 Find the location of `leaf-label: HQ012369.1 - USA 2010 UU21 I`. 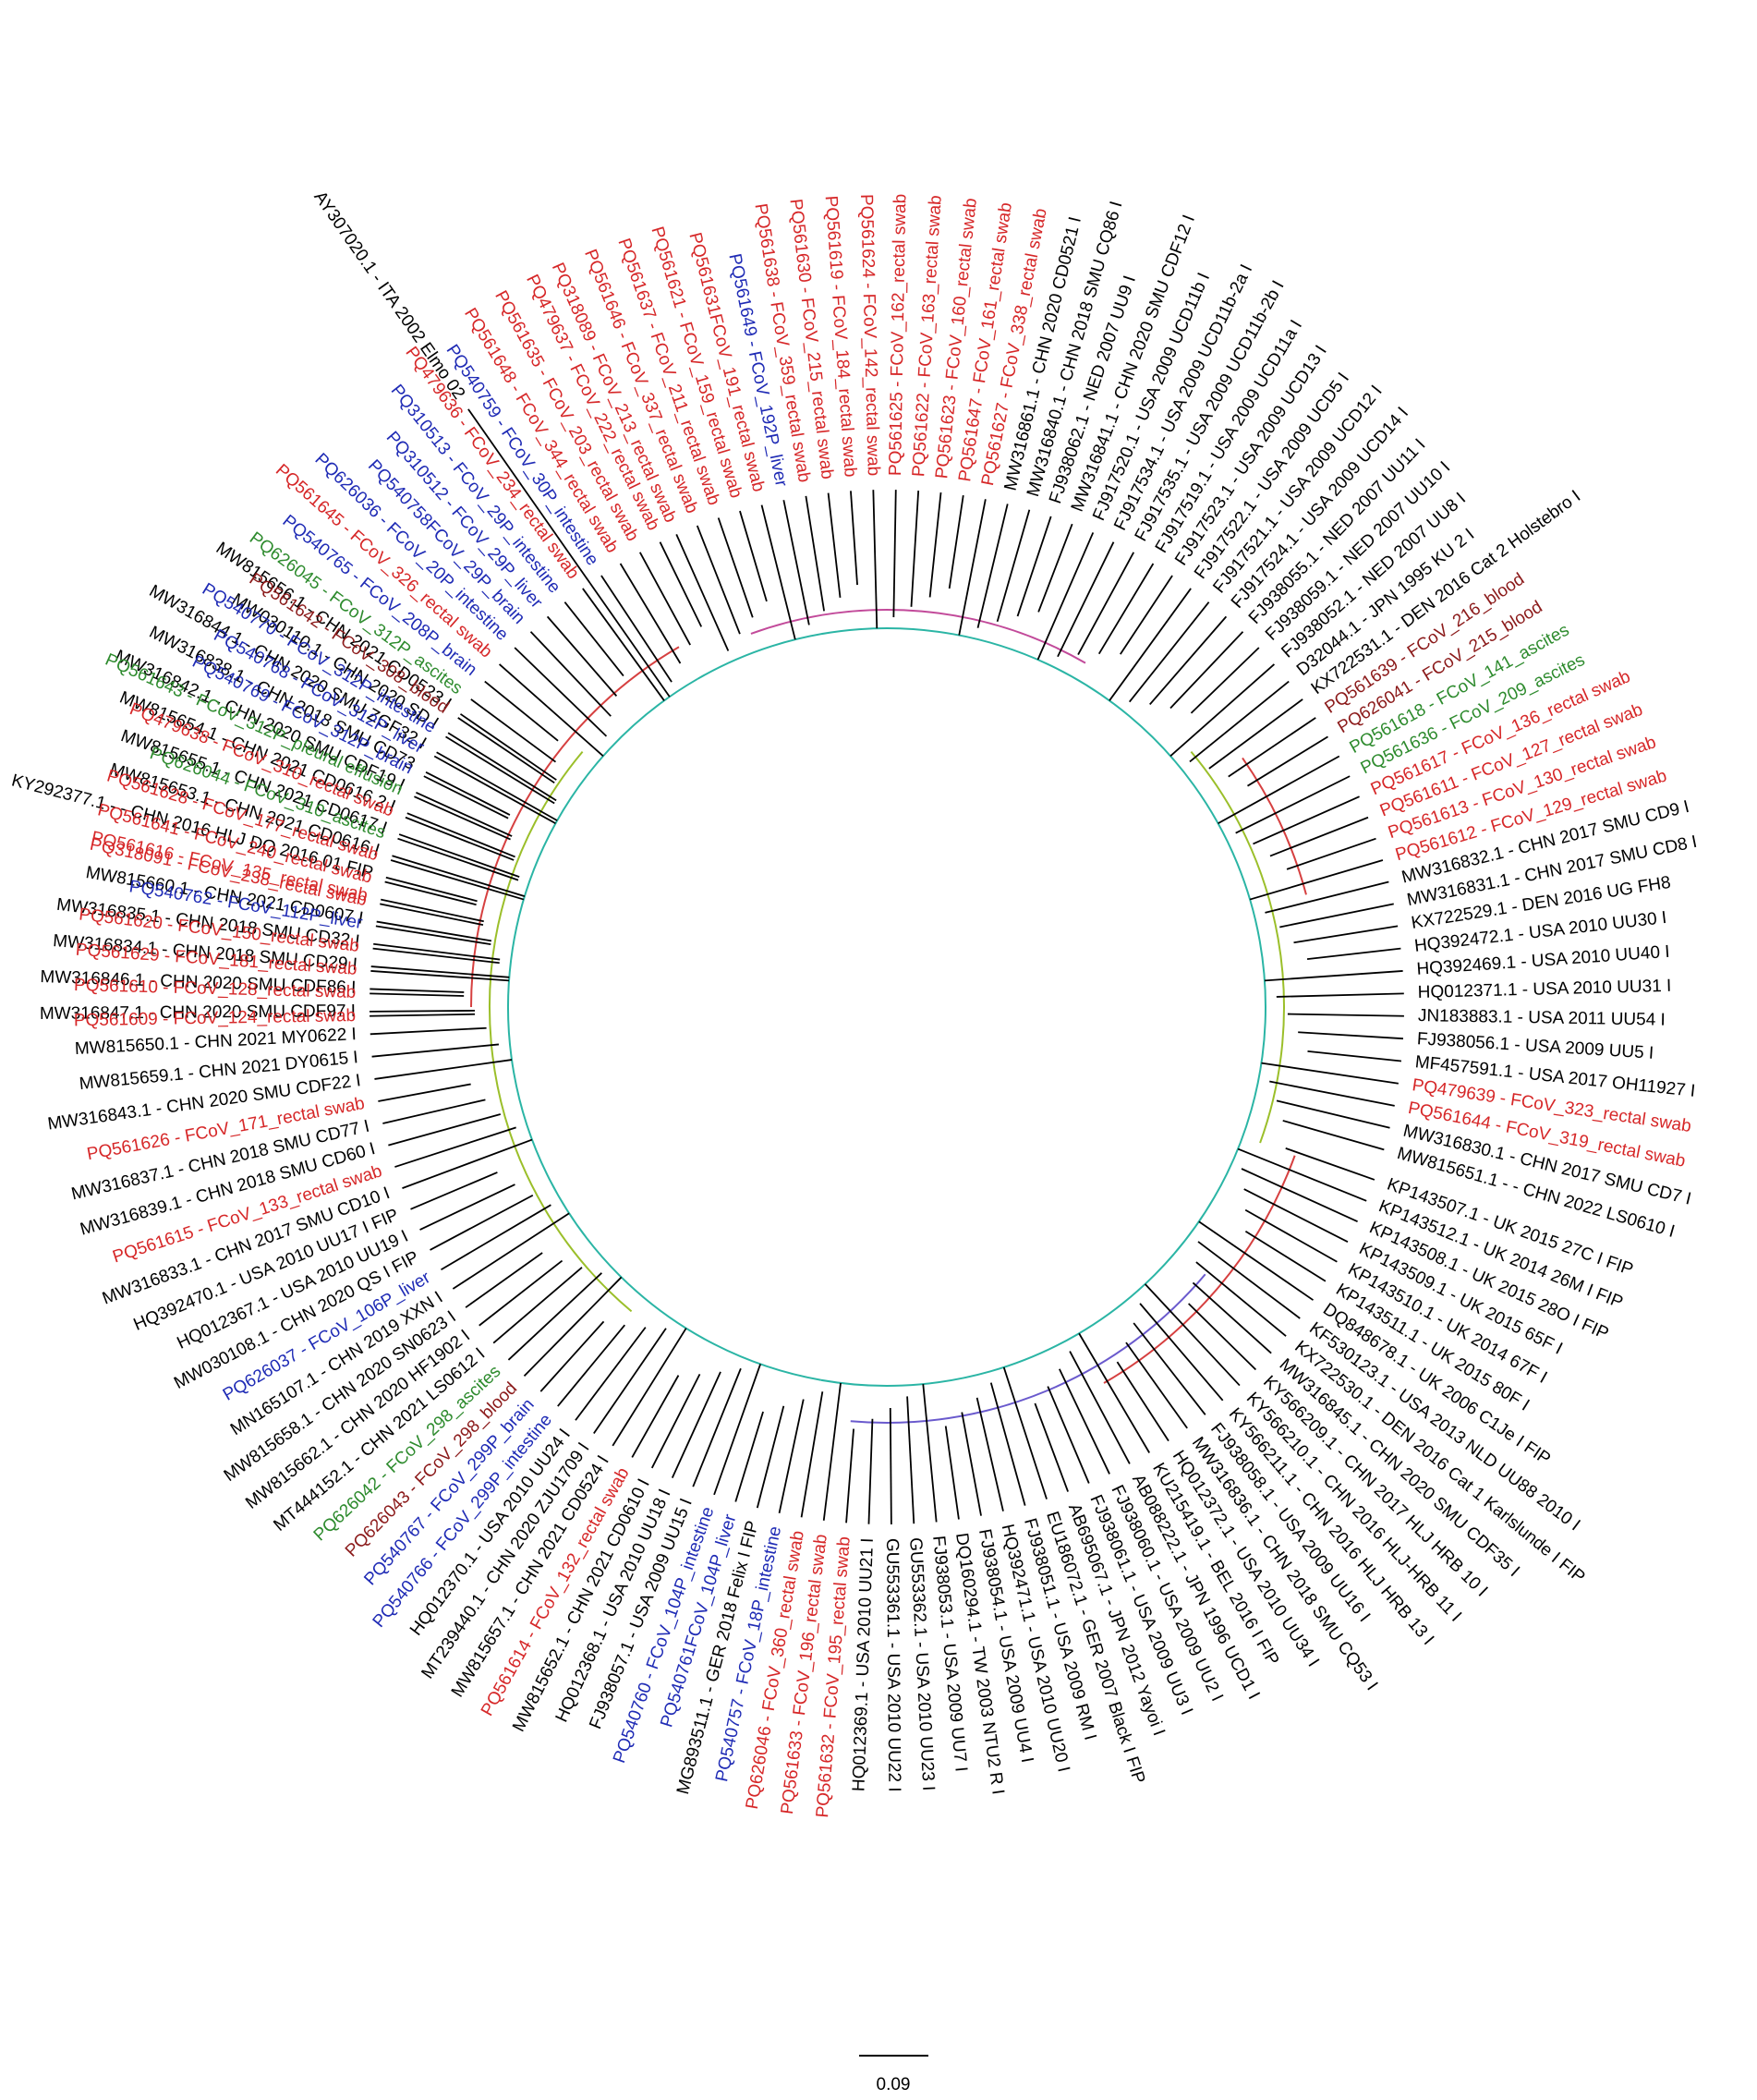

leaf-label: HQ012369.1 - USA 2010 UU21 I is located at coordinates (864, 1664).